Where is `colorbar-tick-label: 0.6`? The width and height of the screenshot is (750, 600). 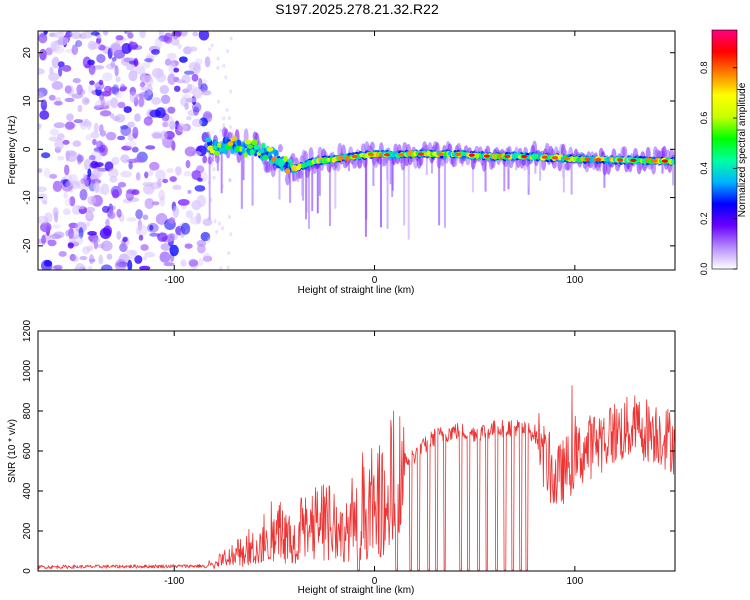 colorbar-tick-label: 0.6 is located at coordinates (704, 118).